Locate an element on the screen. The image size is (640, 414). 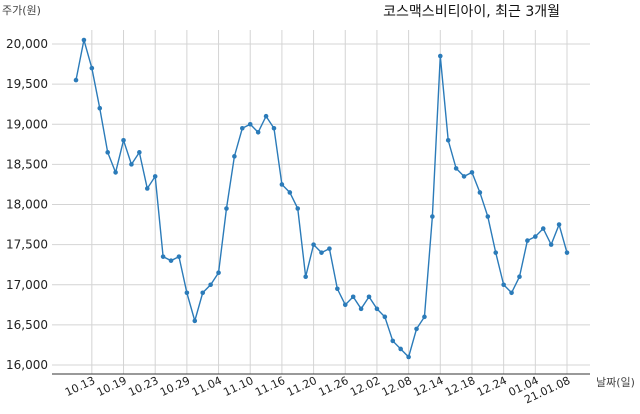
x-tick-label: 11.26 is located at coordinates (333, 386).